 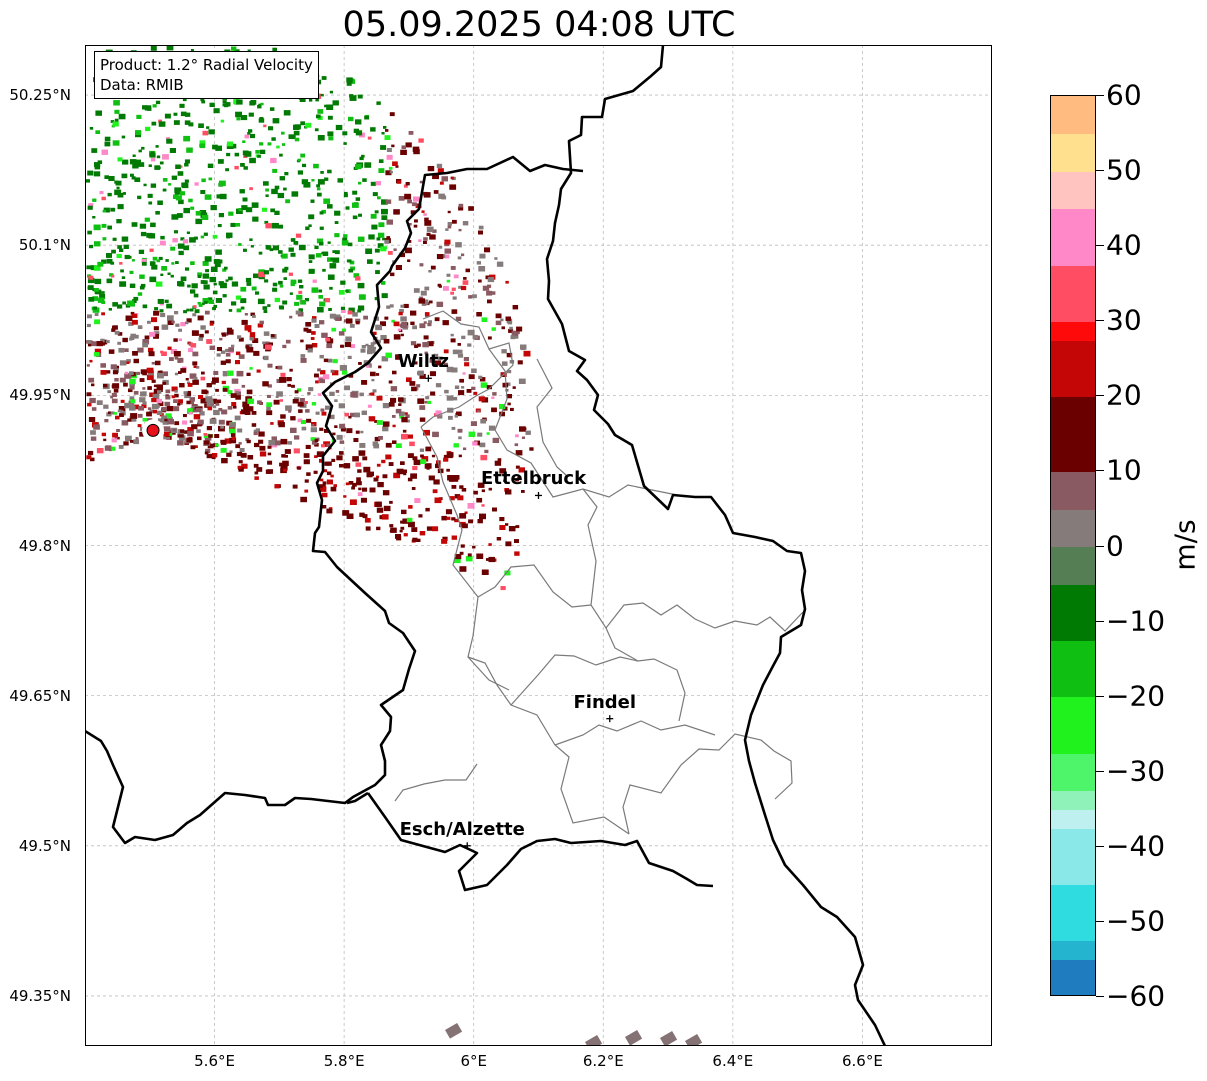 I want to click on x-tick-label: 6.4°E, so click(x=733, y=1061).